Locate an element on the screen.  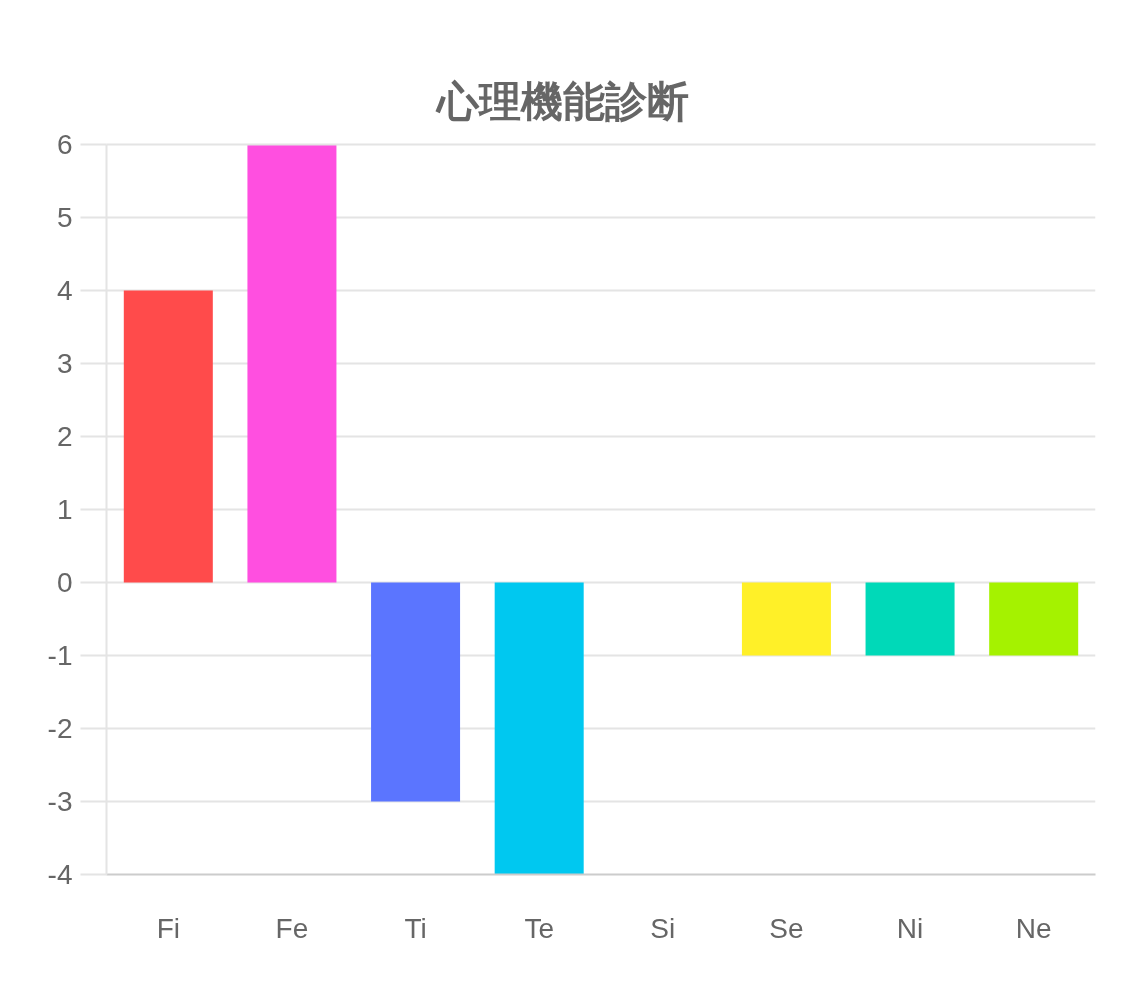
y-tick-label: 3 is located at coordinates (64, 363).